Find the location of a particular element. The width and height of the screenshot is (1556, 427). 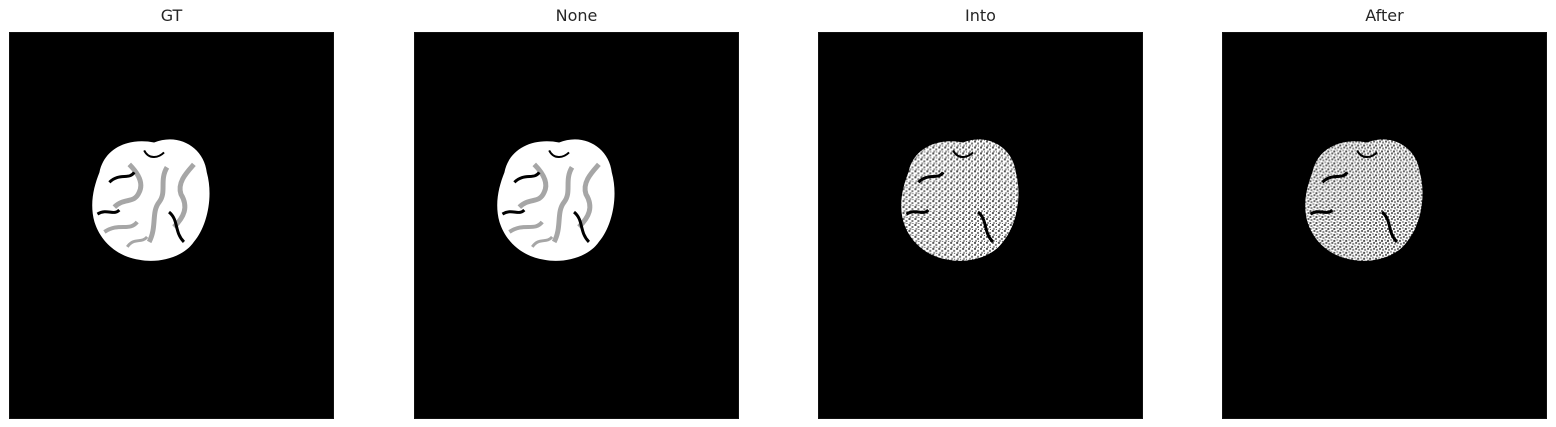

panel-title: None is located at coordinates (576, 15).